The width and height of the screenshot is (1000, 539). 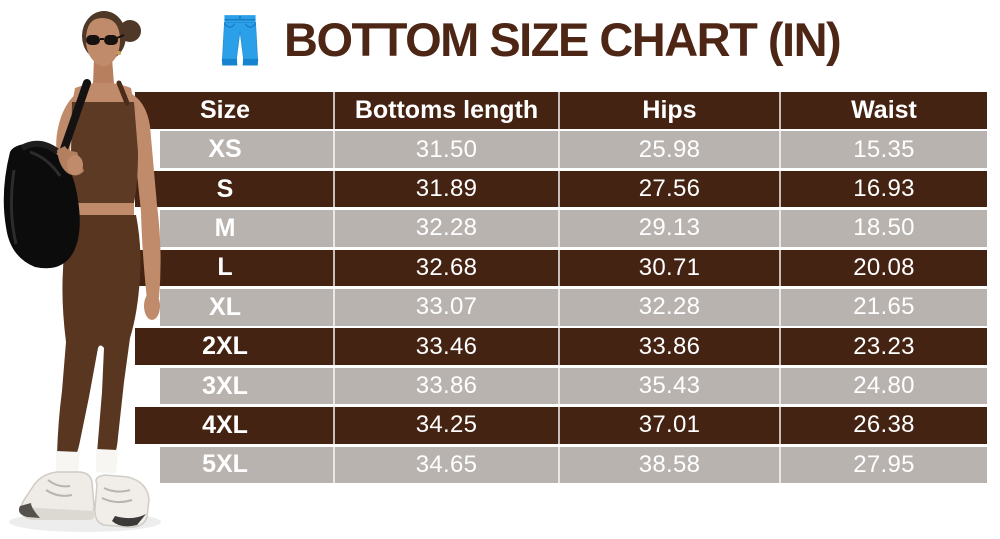 I want to click on table-row-4xl: 4XL 34.25 37.01 26.38, so click(x=561, y=425).